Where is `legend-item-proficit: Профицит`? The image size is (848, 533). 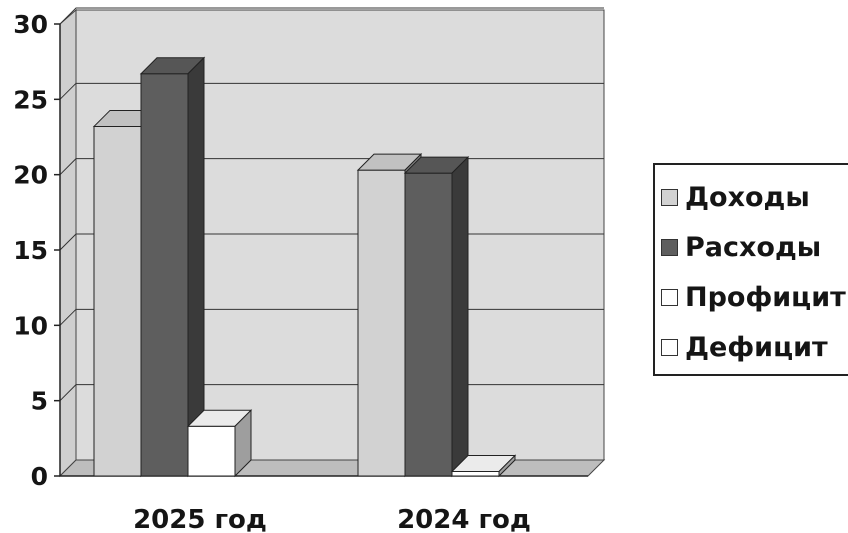
legend-item-proficit: Профицит is located at coordinates (753, 297).